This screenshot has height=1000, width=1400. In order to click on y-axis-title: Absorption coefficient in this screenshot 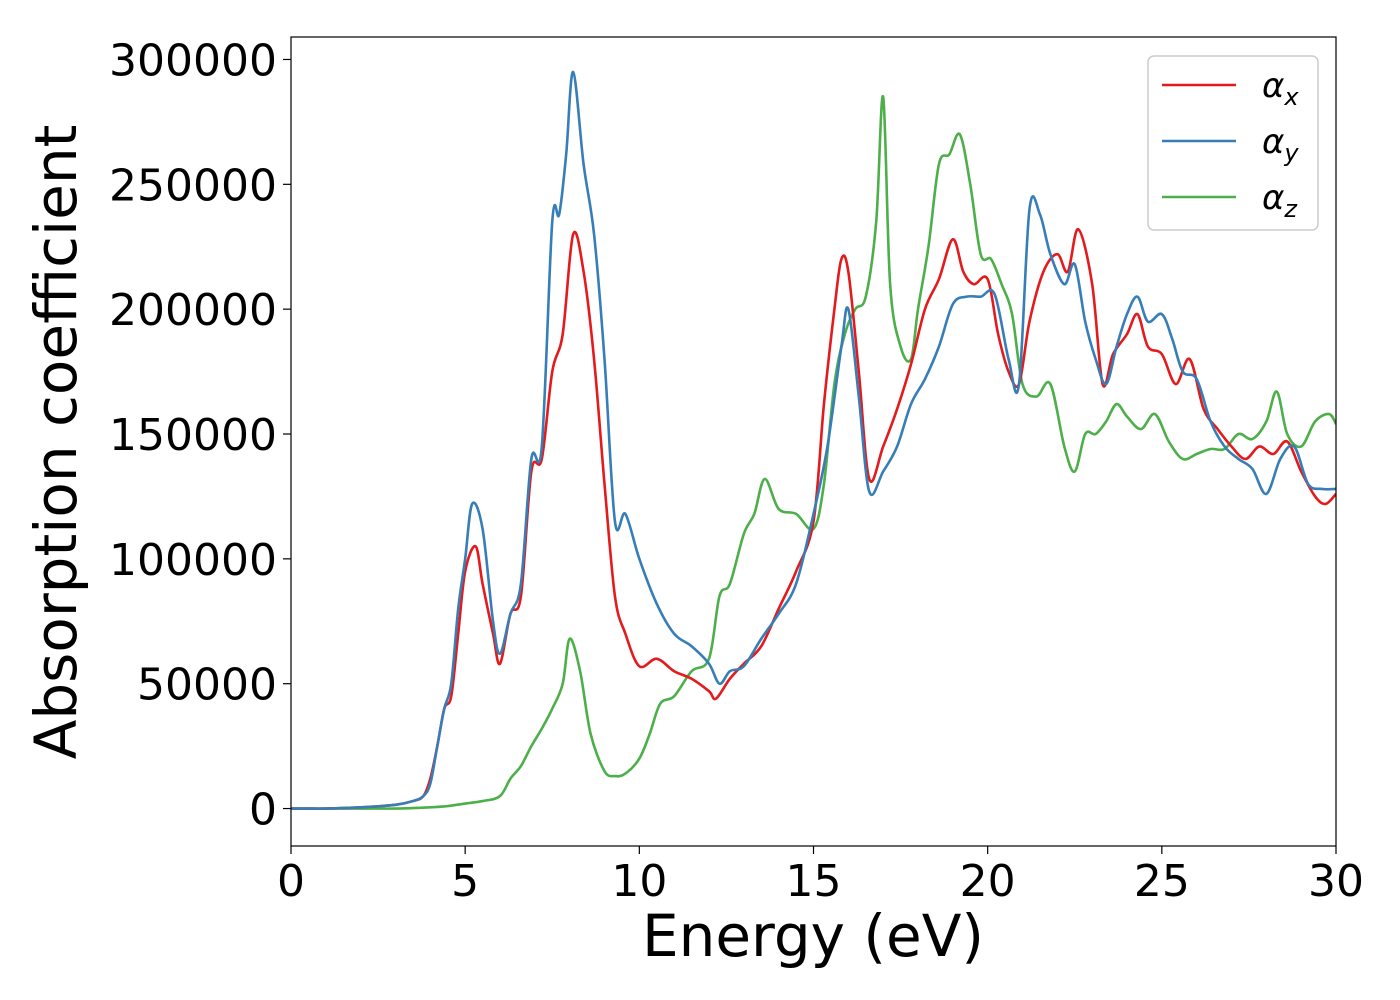, I will do `click(56, 442)`.